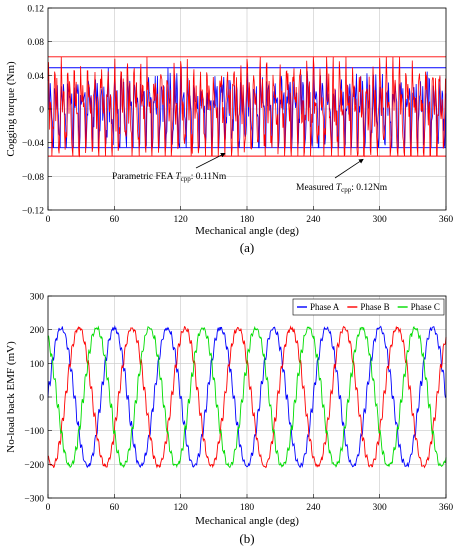 The height and width of the screenshot is (550, 459). What do you see at coordinates (37, 111) in the screenshot?
I see `panel-a-y-ticks: −0.12 −0.08 −0.04 0 0.04 0.08 0.12` at bounding box center [37, 111].